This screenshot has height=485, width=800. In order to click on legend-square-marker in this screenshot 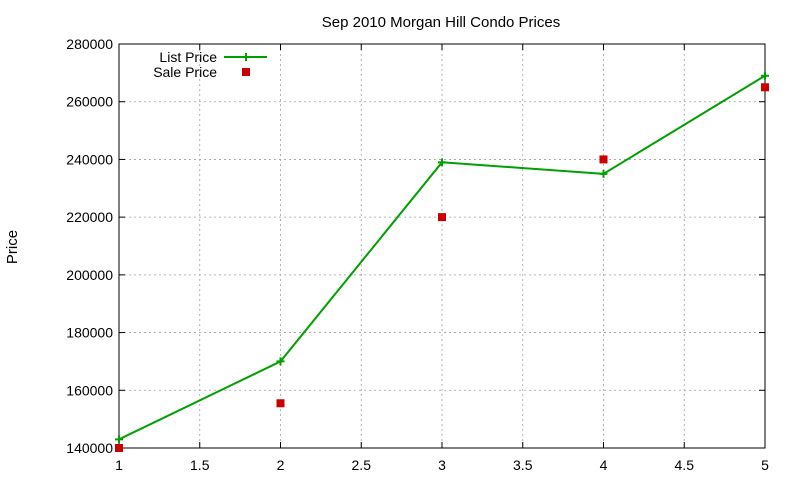, I will do `click(246, 72)`.